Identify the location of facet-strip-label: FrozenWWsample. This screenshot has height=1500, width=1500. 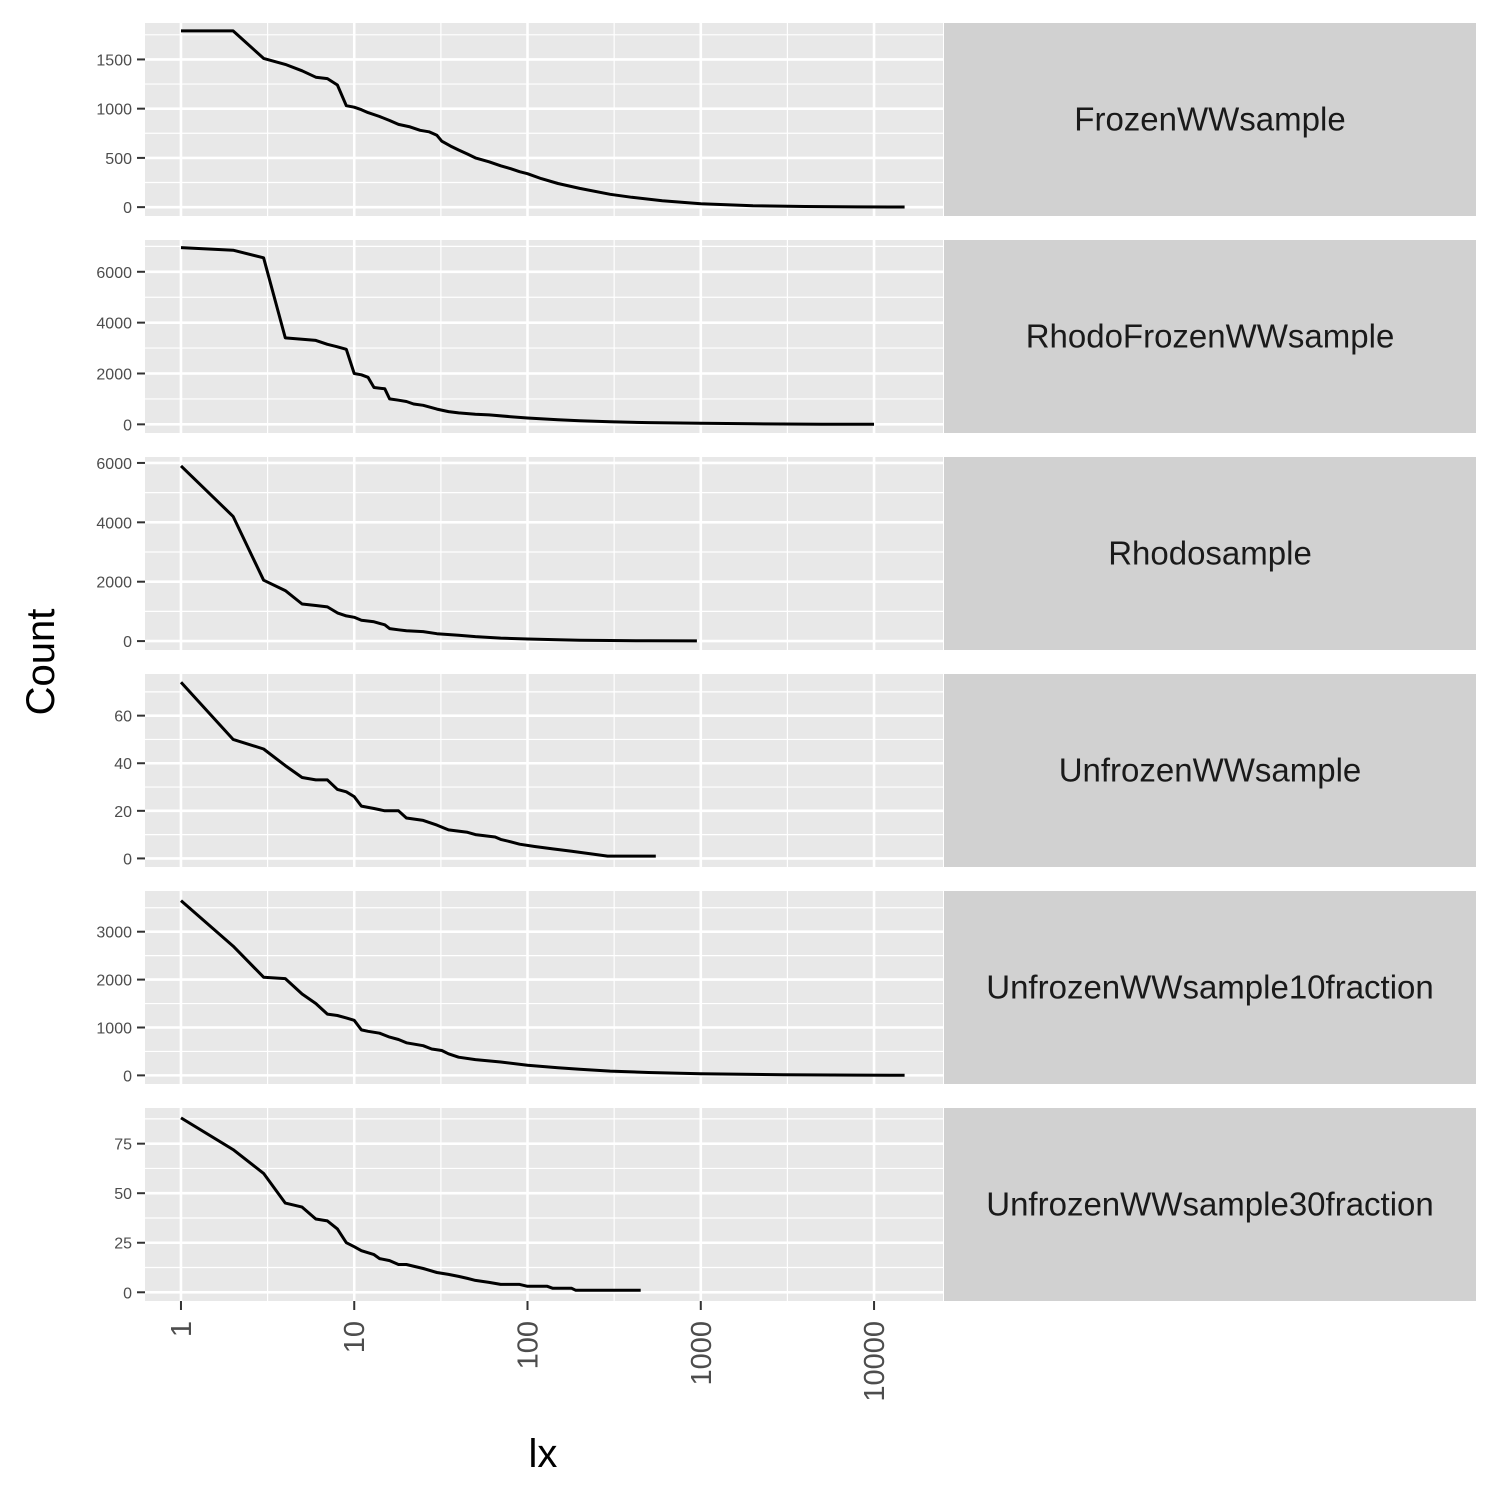
(1209, 119).